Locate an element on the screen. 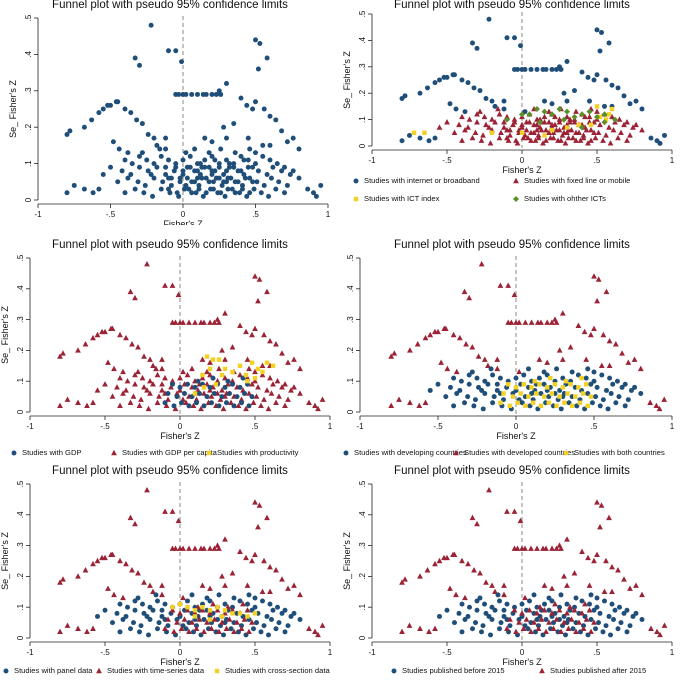 The width and height of the screenshot is (685, 691). data-point-studies-with-ict-index is located at coordinates (567, 127).